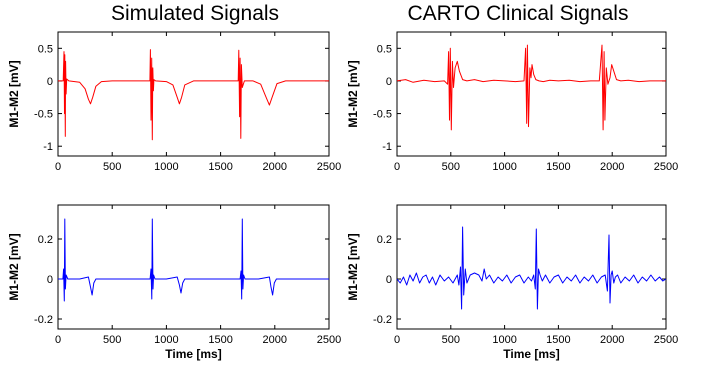  I want to click on right-column-title: CARTO Clinical Signals, so click(518, 13).